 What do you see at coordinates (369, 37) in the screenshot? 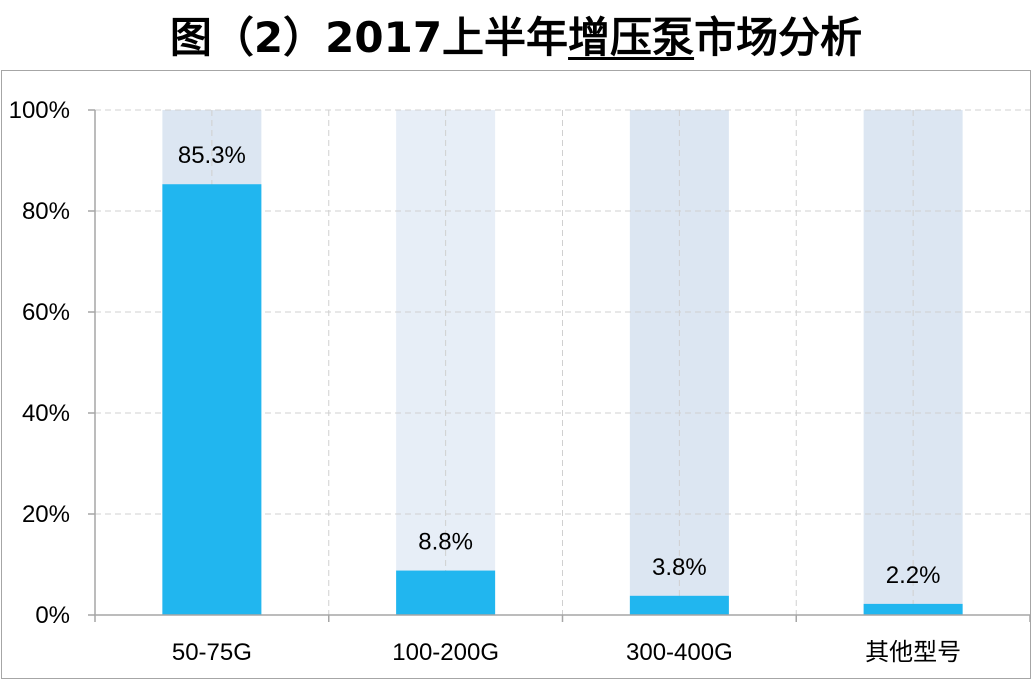
I see `chart-title-prefix: 图（2）2017上半年` at bounding box center [369, 37].